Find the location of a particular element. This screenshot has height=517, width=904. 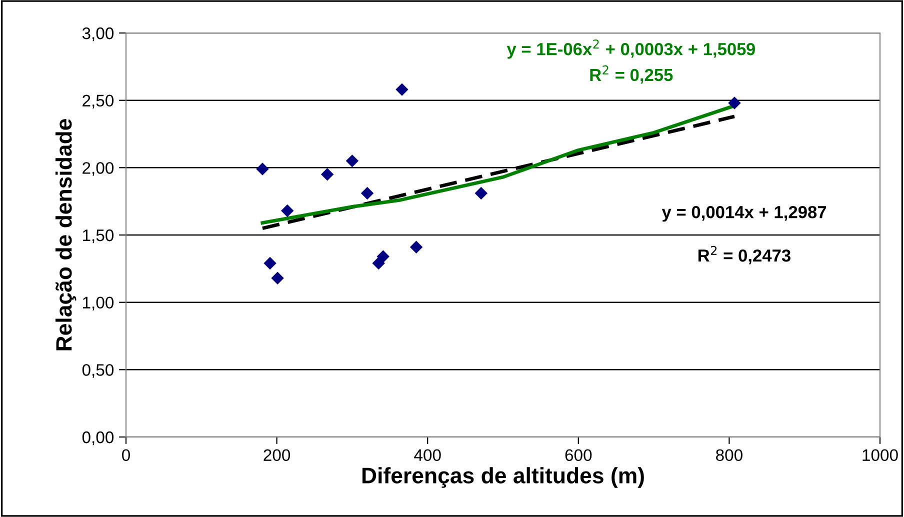

y-tick-label: 0,50 is located at coordinates (98, 371).